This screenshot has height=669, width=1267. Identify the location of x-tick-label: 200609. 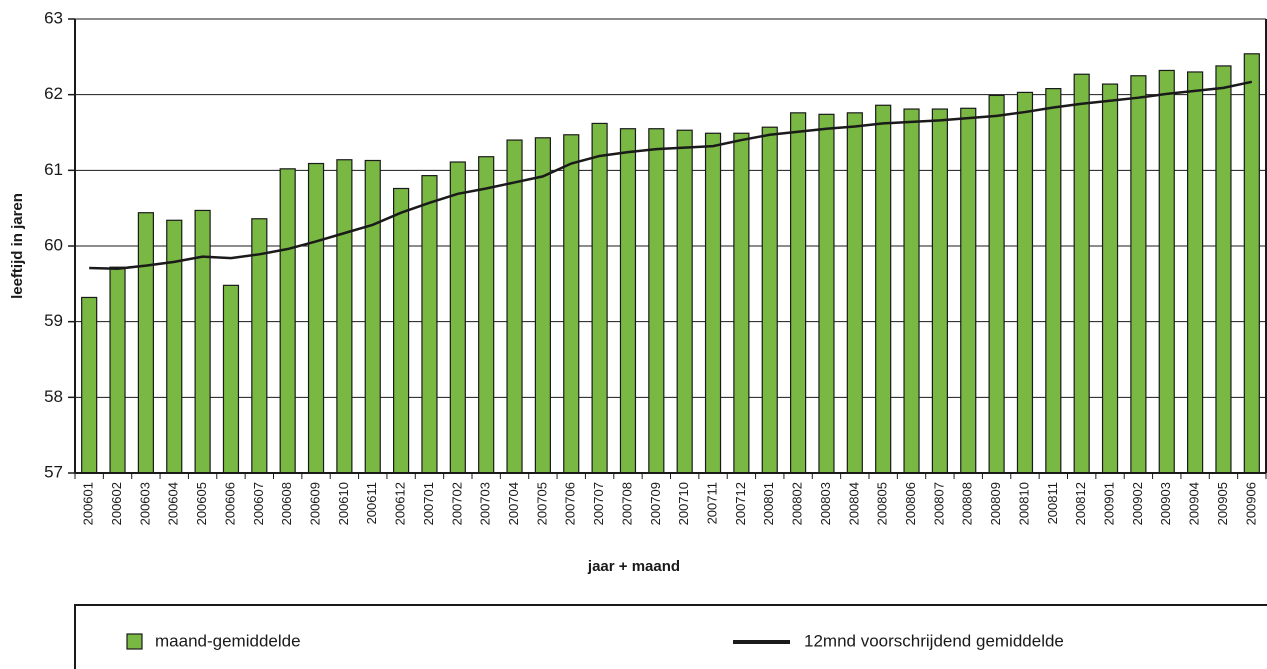
(314, 503).